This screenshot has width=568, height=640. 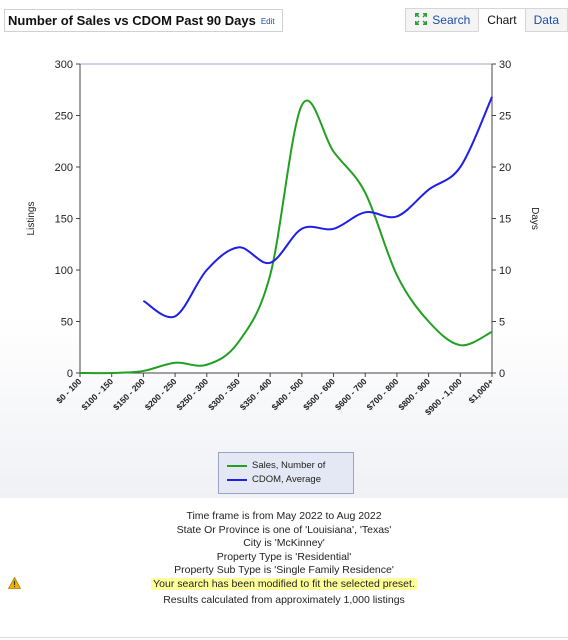 I want to click on x-tick-label: $600 - 700, so click(x=351, y=394).